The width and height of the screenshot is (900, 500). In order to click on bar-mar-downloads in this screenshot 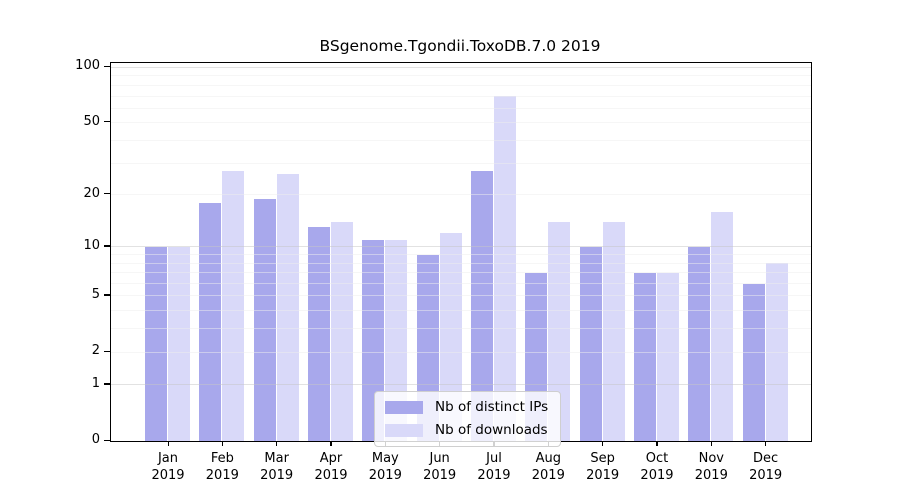, I will do `click(287, 307)`.